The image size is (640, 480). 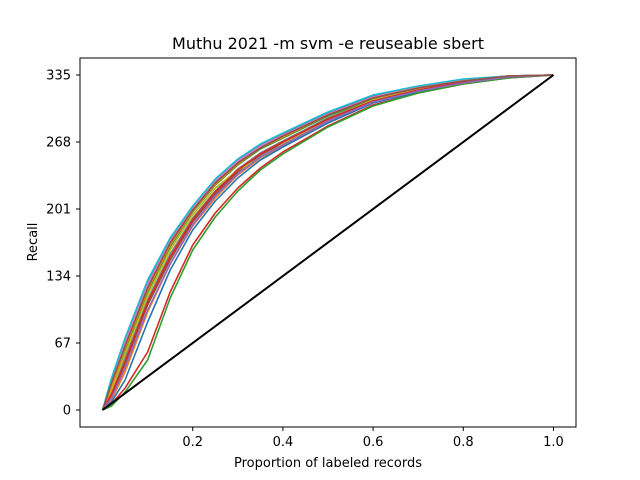 What do you see at coordinates (63, 244) in the screenshot?
I see `y-axis: 0 67 134 201 268 335` at bounding box center [63, 244].